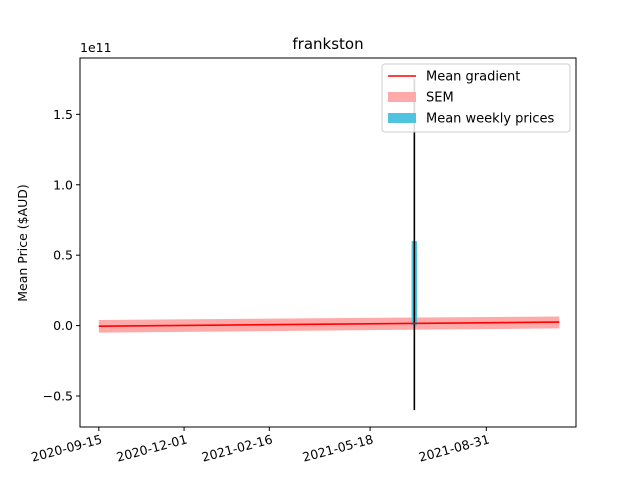 This screenshot has width=640, height=480. I want to click on legend-label: Mean gradient, so click(473, 77).